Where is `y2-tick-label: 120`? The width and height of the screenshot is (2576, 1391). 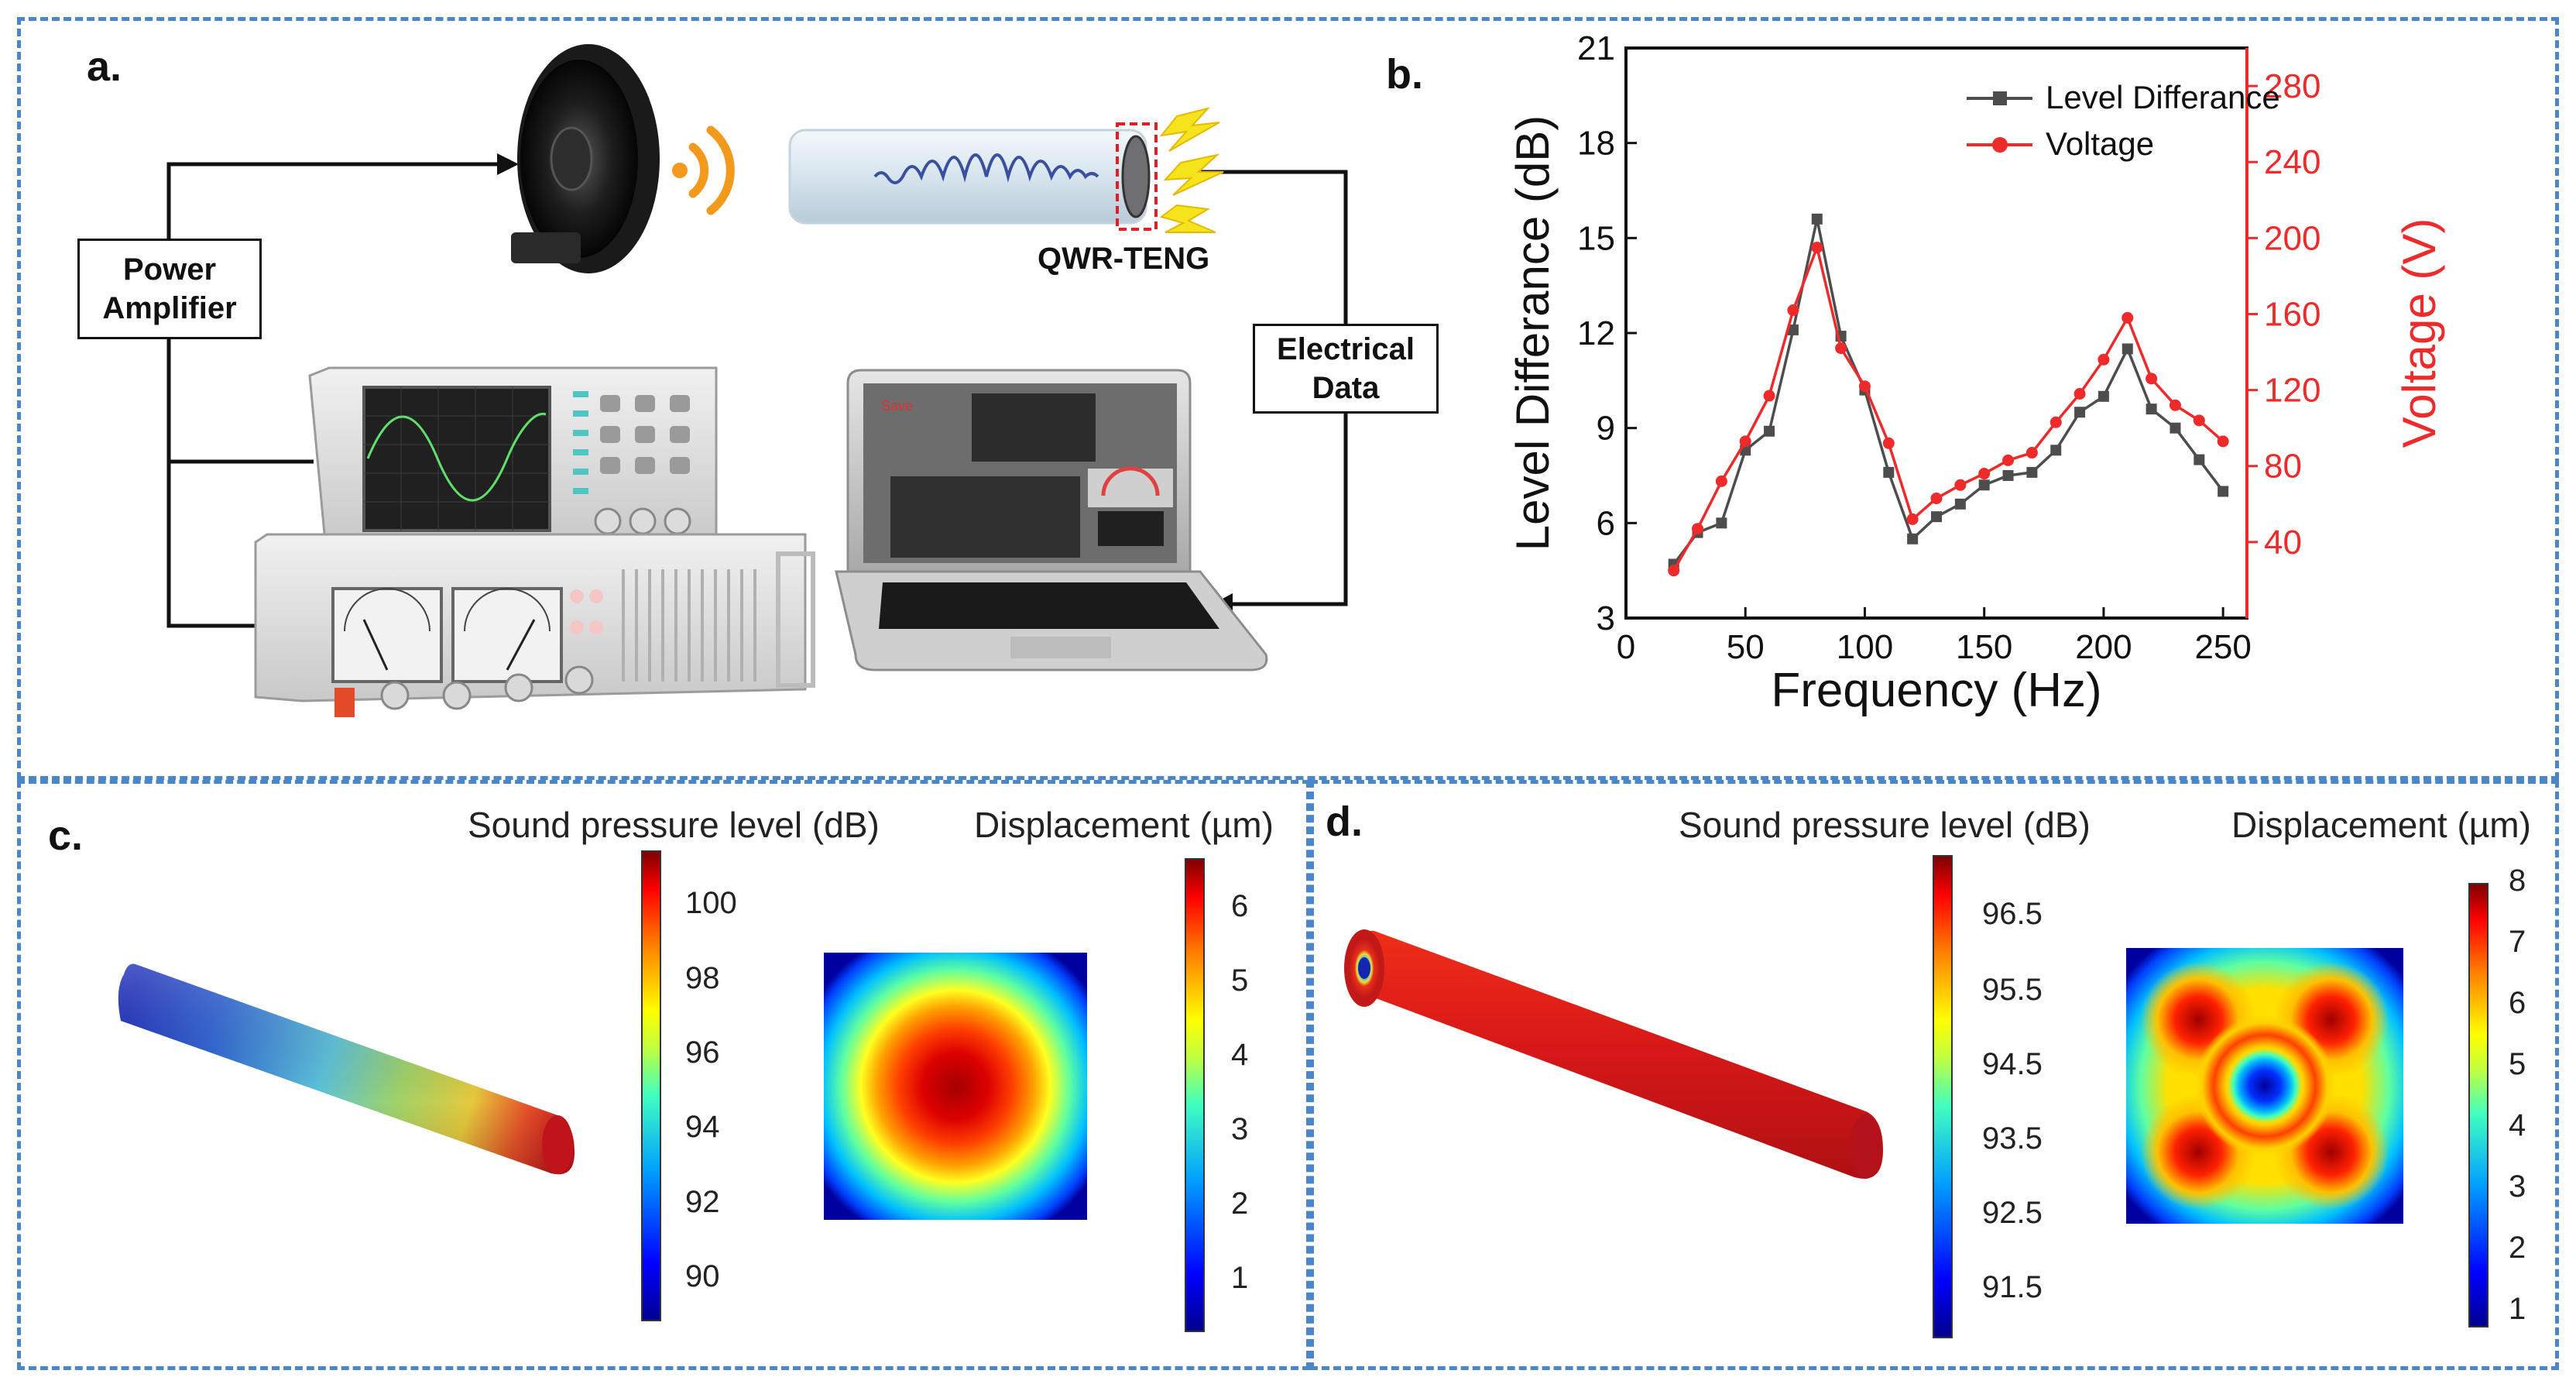
y2-tick-label: 120 is located at coordinates (2292, 391).